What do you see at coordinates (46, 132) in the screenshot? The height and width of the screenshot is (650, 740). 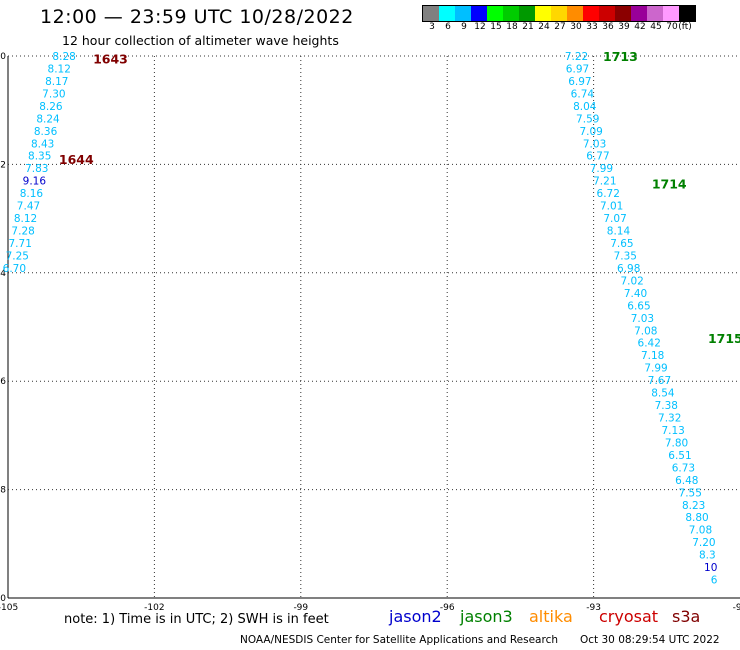 I see `swh-value: 8.36` at bounding box center [46, 132].